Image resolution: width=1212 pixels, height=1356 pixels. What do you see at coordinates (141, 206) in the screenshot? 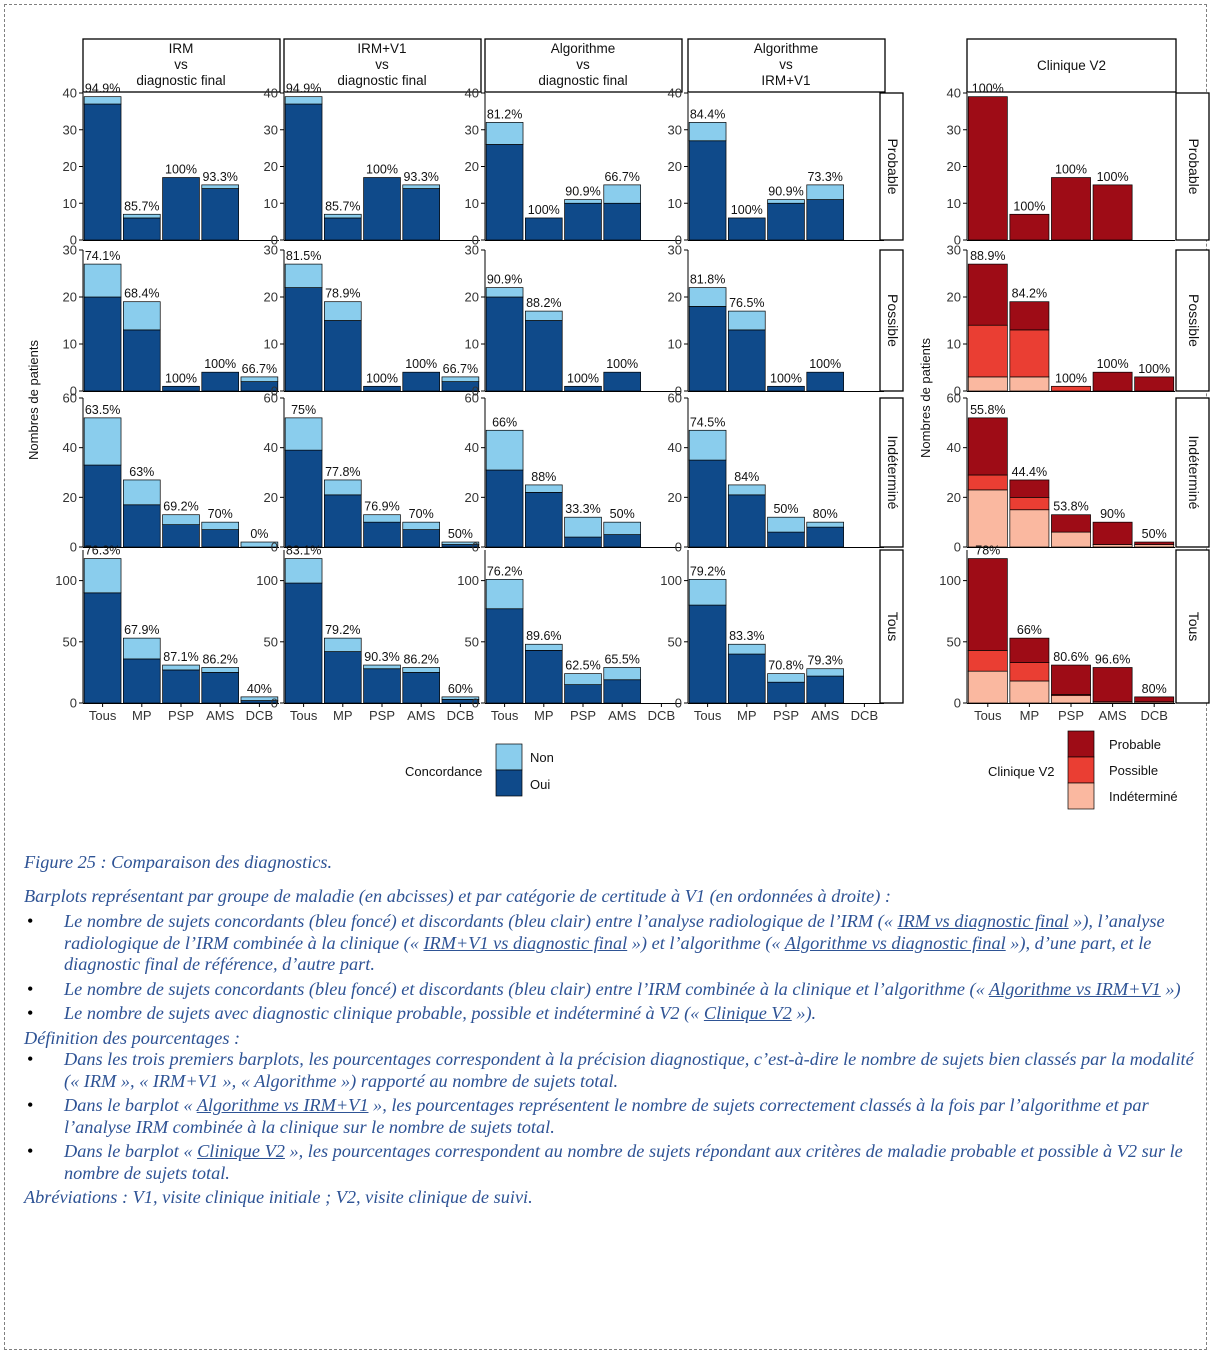
I see `data-label: 85.7%` at bounding box center [141, 206].